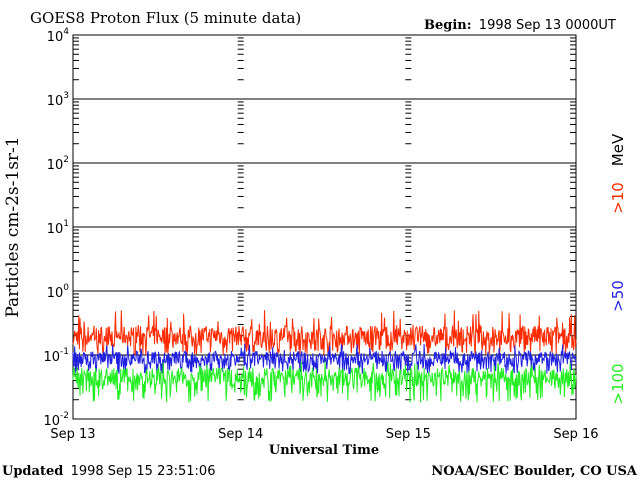 The height and width of the screenshot is (480, 640). I want to click on y-tick-label: 10², so click(58, 164).